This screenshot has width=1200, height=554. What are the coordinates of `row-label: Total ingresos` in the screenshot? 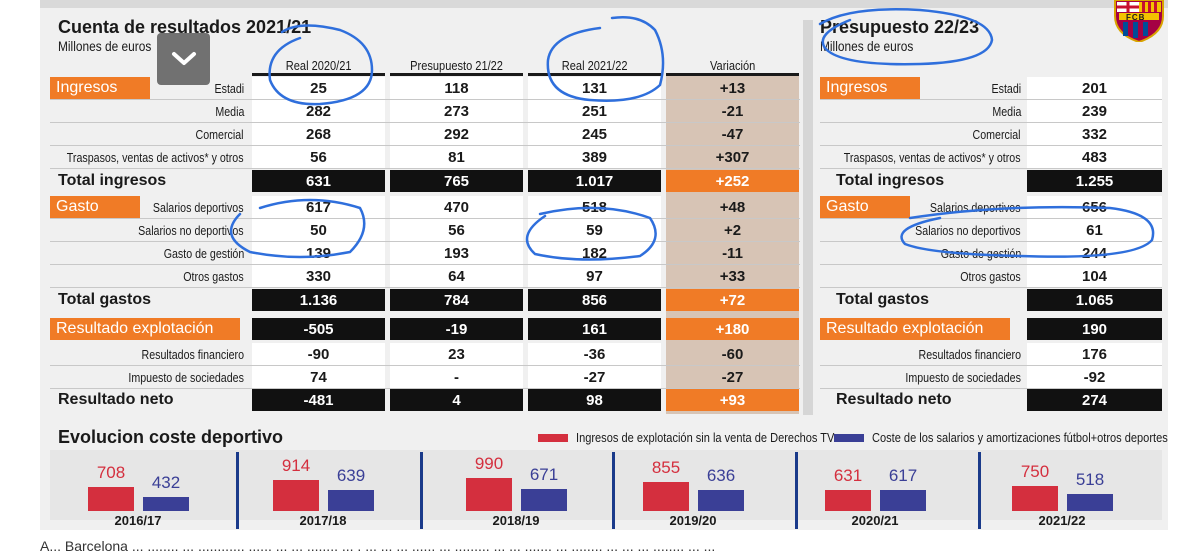 It's located at (112, 180).